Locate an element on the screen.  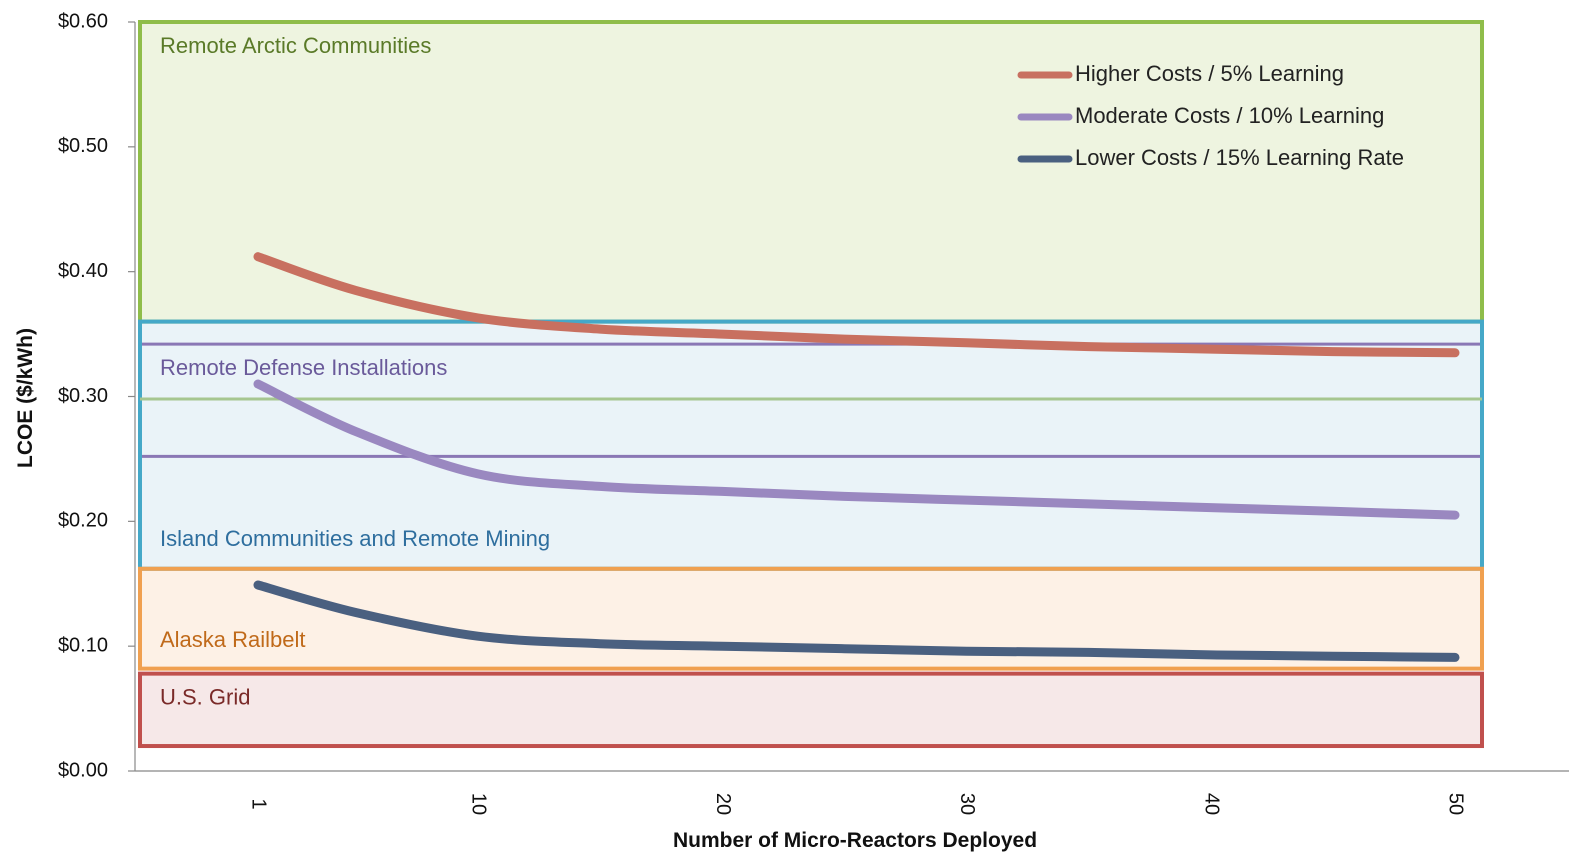
band-label-3: Alaska Railbelt is located at coordinates (233, 639).